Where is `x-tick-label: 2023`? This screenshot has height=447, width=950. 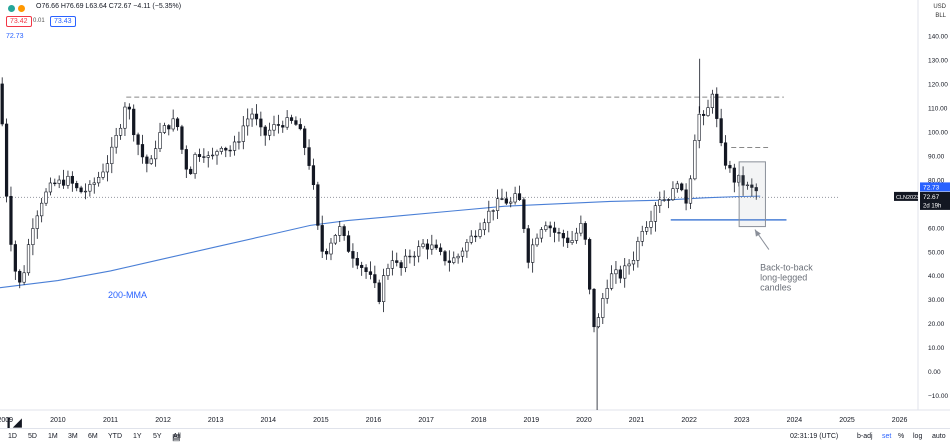 x-tick-label: 2023 is located at coordinates (742, 420).